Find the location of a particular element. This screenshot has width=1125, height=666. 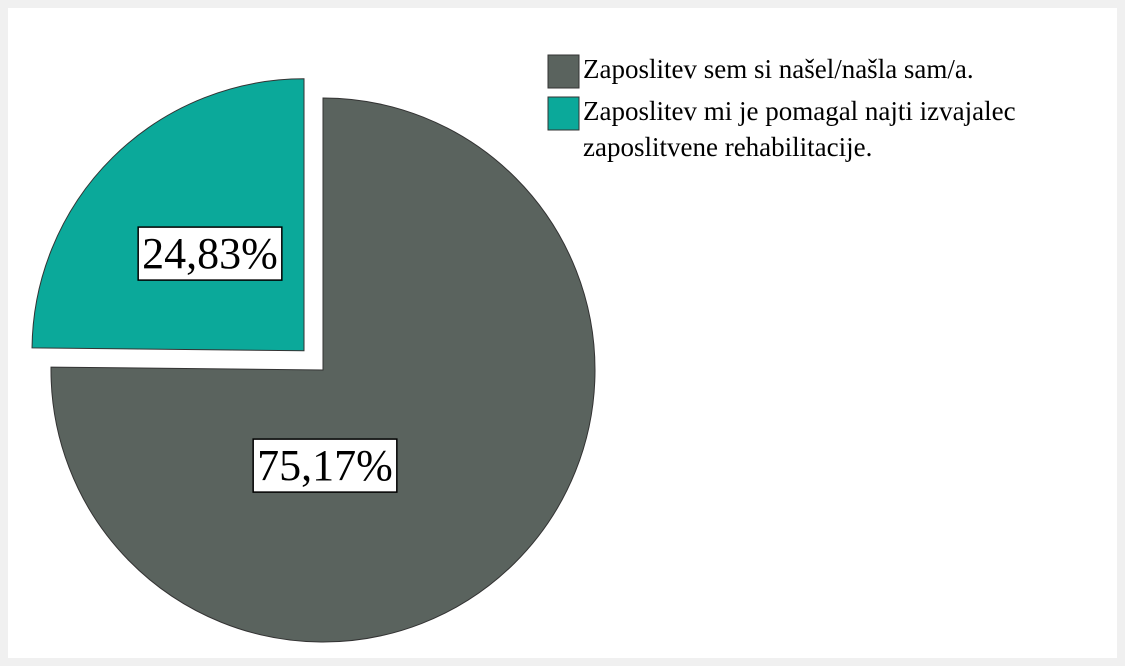

data-label: 24,83% is located at coordinates (210, 253).